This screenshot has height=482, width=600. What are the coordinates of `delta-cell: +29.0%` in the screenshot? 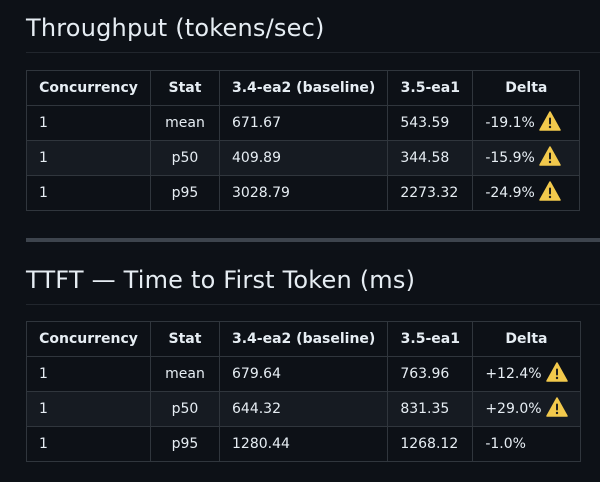 It's located at (526, 409).